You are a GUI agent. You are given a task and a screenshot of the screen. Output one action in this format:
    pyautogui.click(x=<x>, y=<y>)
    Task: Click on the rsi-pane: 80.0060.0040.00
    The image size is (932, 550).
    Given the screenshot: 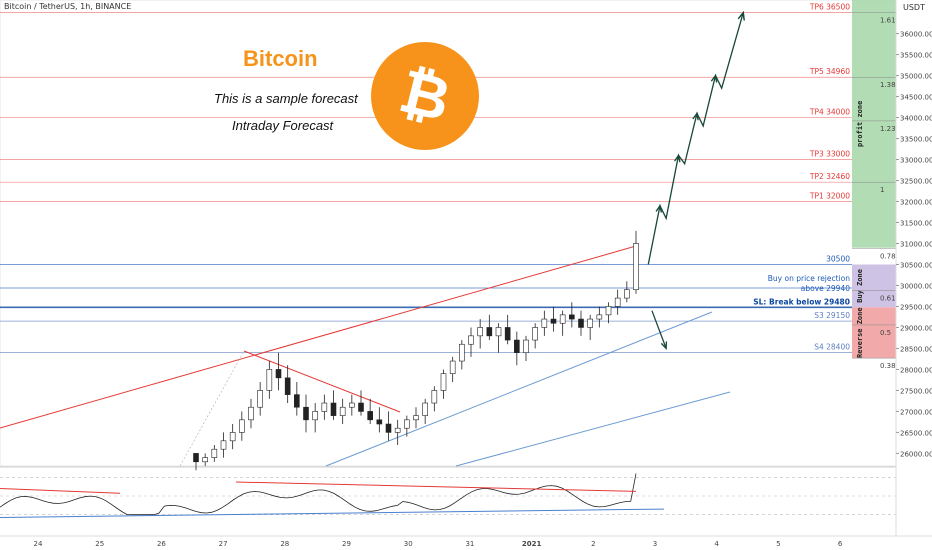 What is the action you would take?
    pyautogui.click(x=460, y=501)
    